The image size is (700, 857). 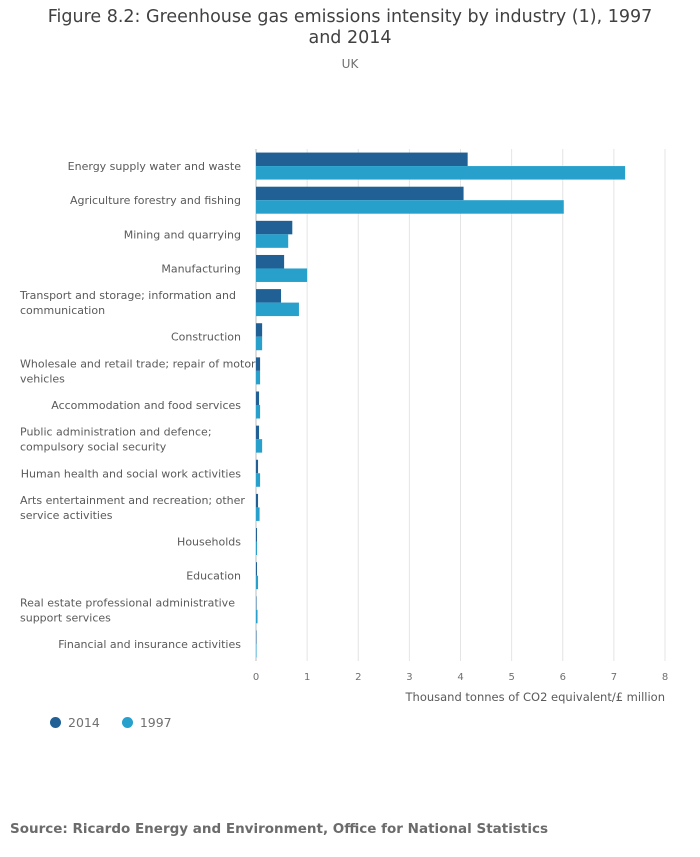 What do you see at coordinates (127, 295) in the screenshot?
I see `category-label: Transport and storage; information and` at bounding box center [127, 295].